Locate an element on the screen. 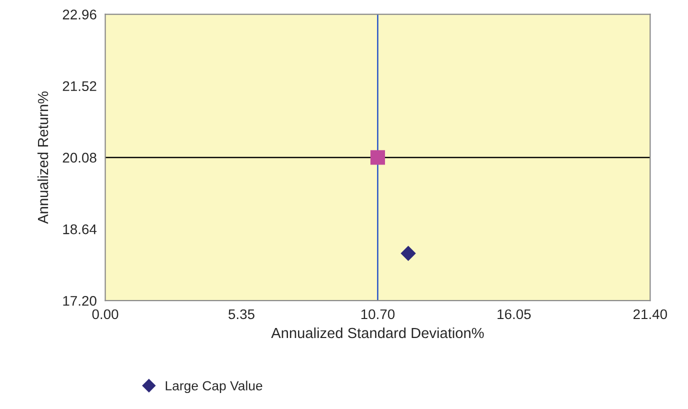  x-tick-label: 5.35 is located at coordinates (241, 314).